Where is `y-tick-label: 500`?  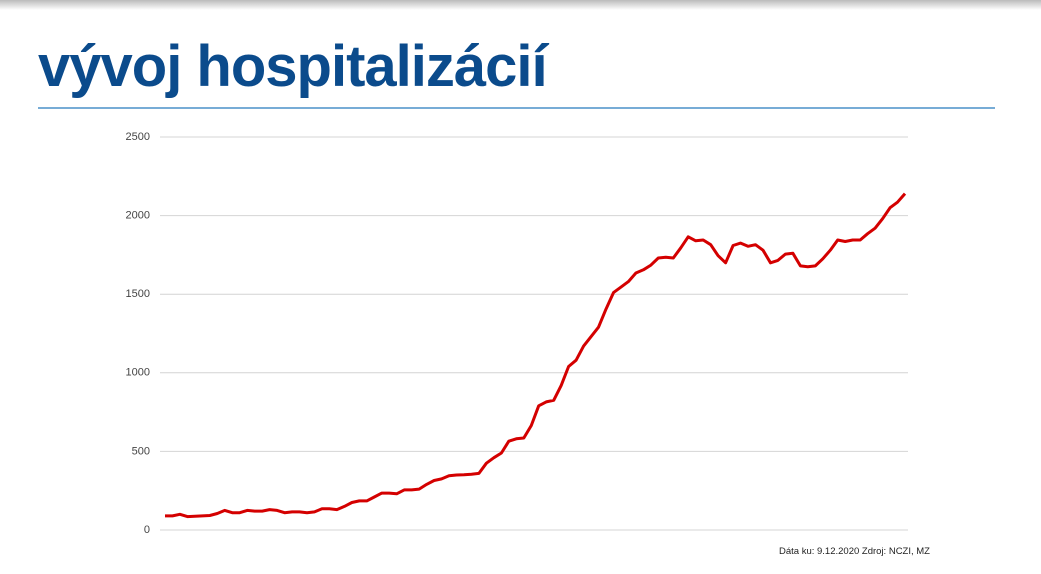 y-tick-label: 500 is located at coordinates (141, 451).